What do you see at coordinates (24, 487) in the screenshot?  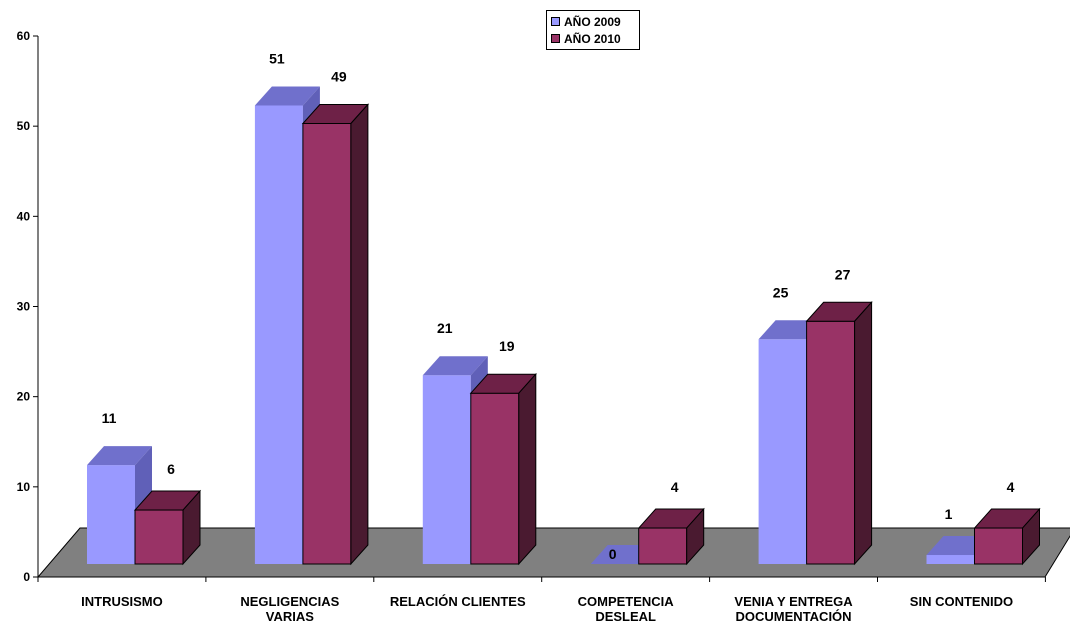 I see `y-tick-label: 10` at bounding box center [24, 487].